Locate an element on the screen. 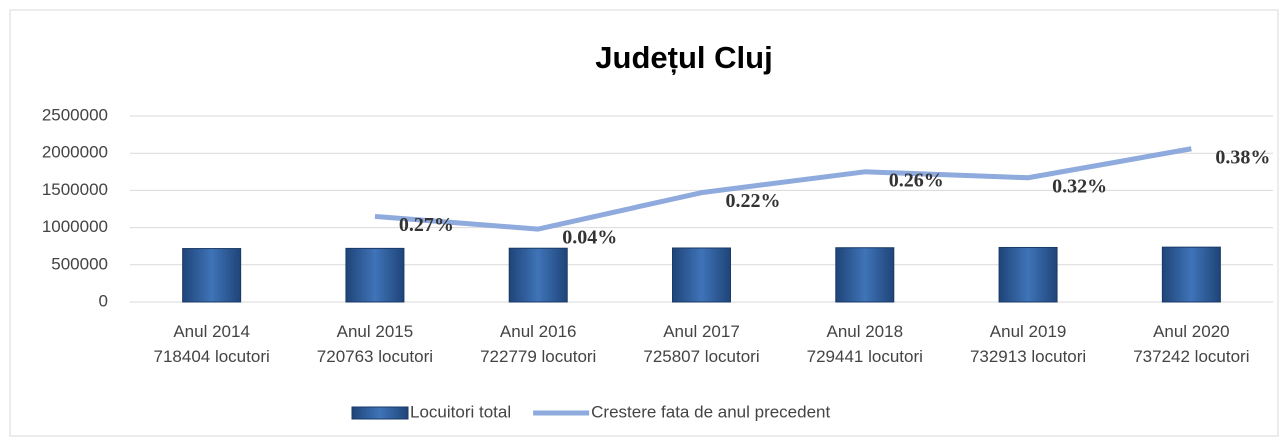  x-tick-label: Anul 2014 718404 locutori is located at coordinates (212, 344).